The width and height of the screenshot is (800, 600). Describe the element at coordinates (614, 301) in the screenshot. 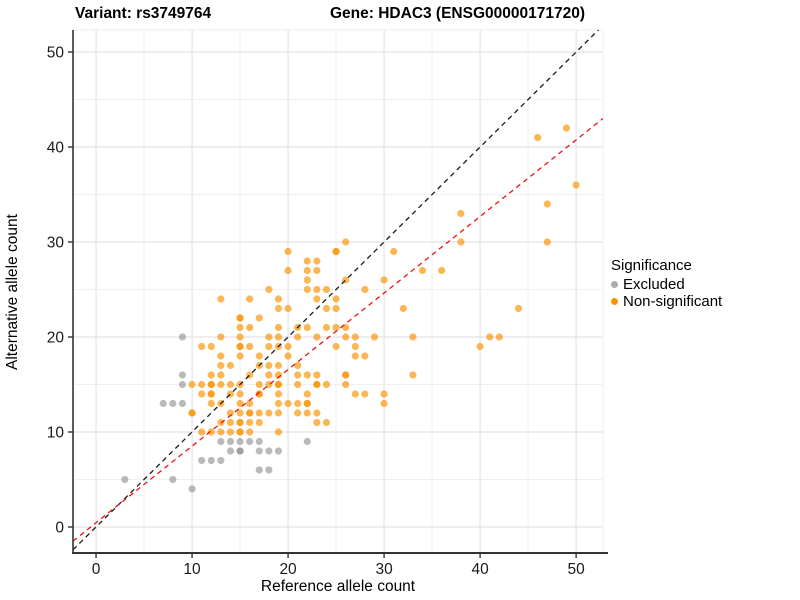

I see `non-significant-dot-icon` at that location.